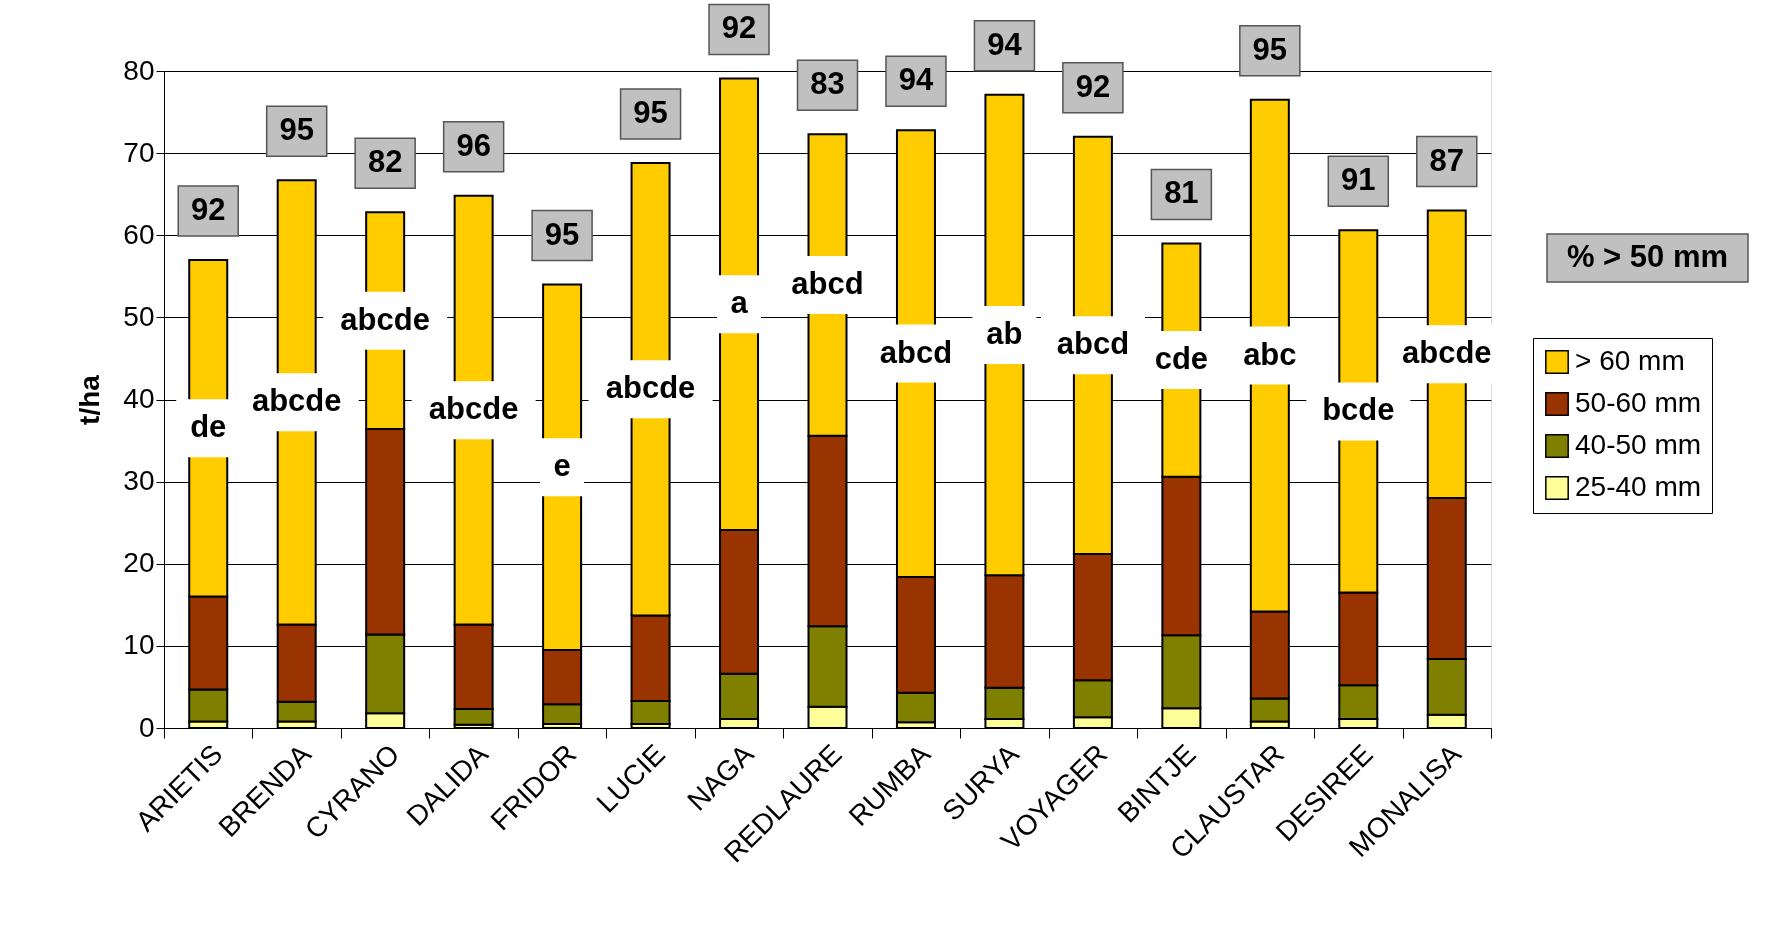 This screenshot has height=937, width=1776. What do you see at coordinates (739, 303) in the screenshot?
I see `data-label: a` at bounding box center [739, 303].